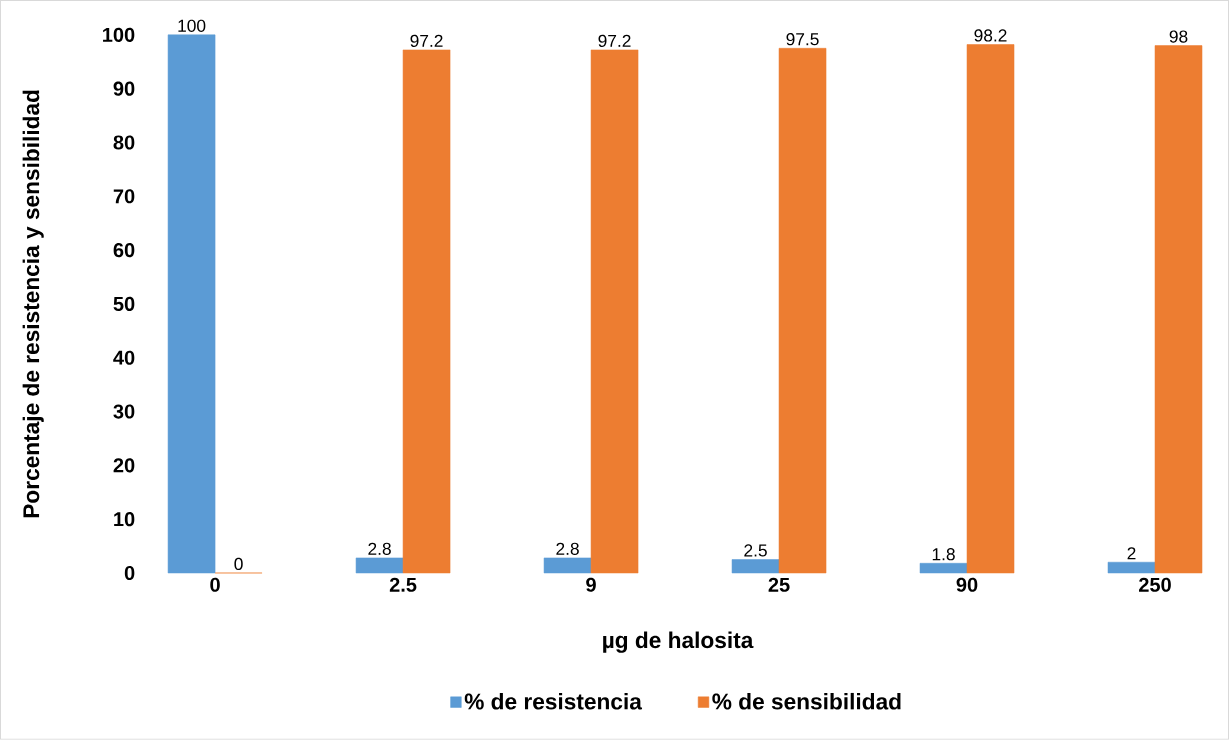 The width and height of the screenshot is (1229, 740). Describe the element at coordinates (238, 564) in the screenshot. I see `data-label: 0` at that location.